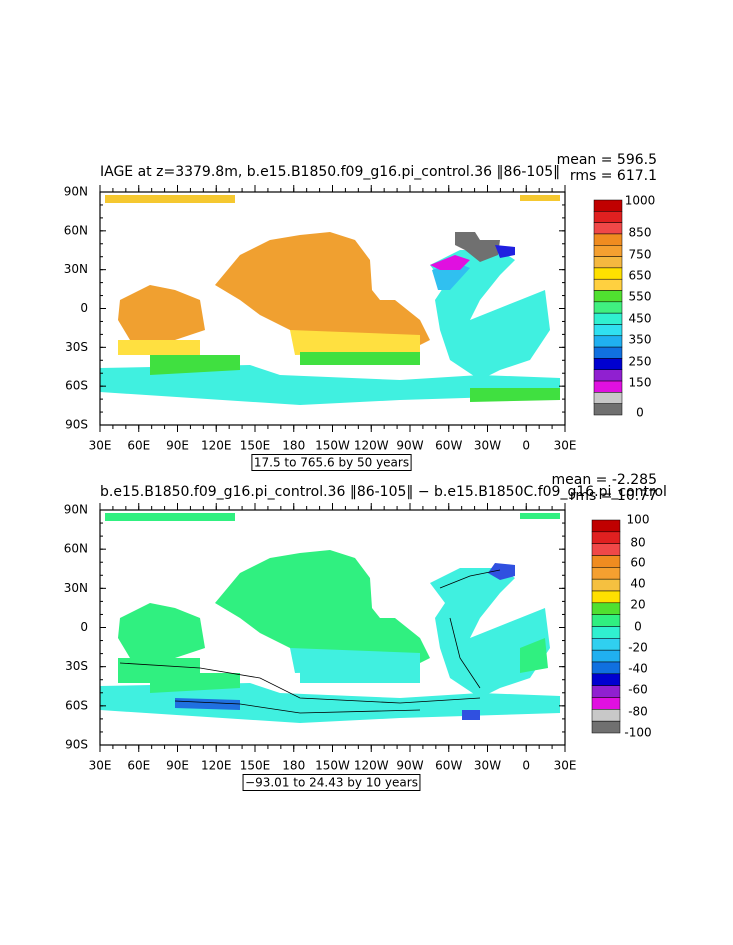 This screenshot has height=945, width=733. What do you see at coordinates (637, 584) in the screenshot?
I see `colorbar-label: 40` at bounding box center [637, 584].